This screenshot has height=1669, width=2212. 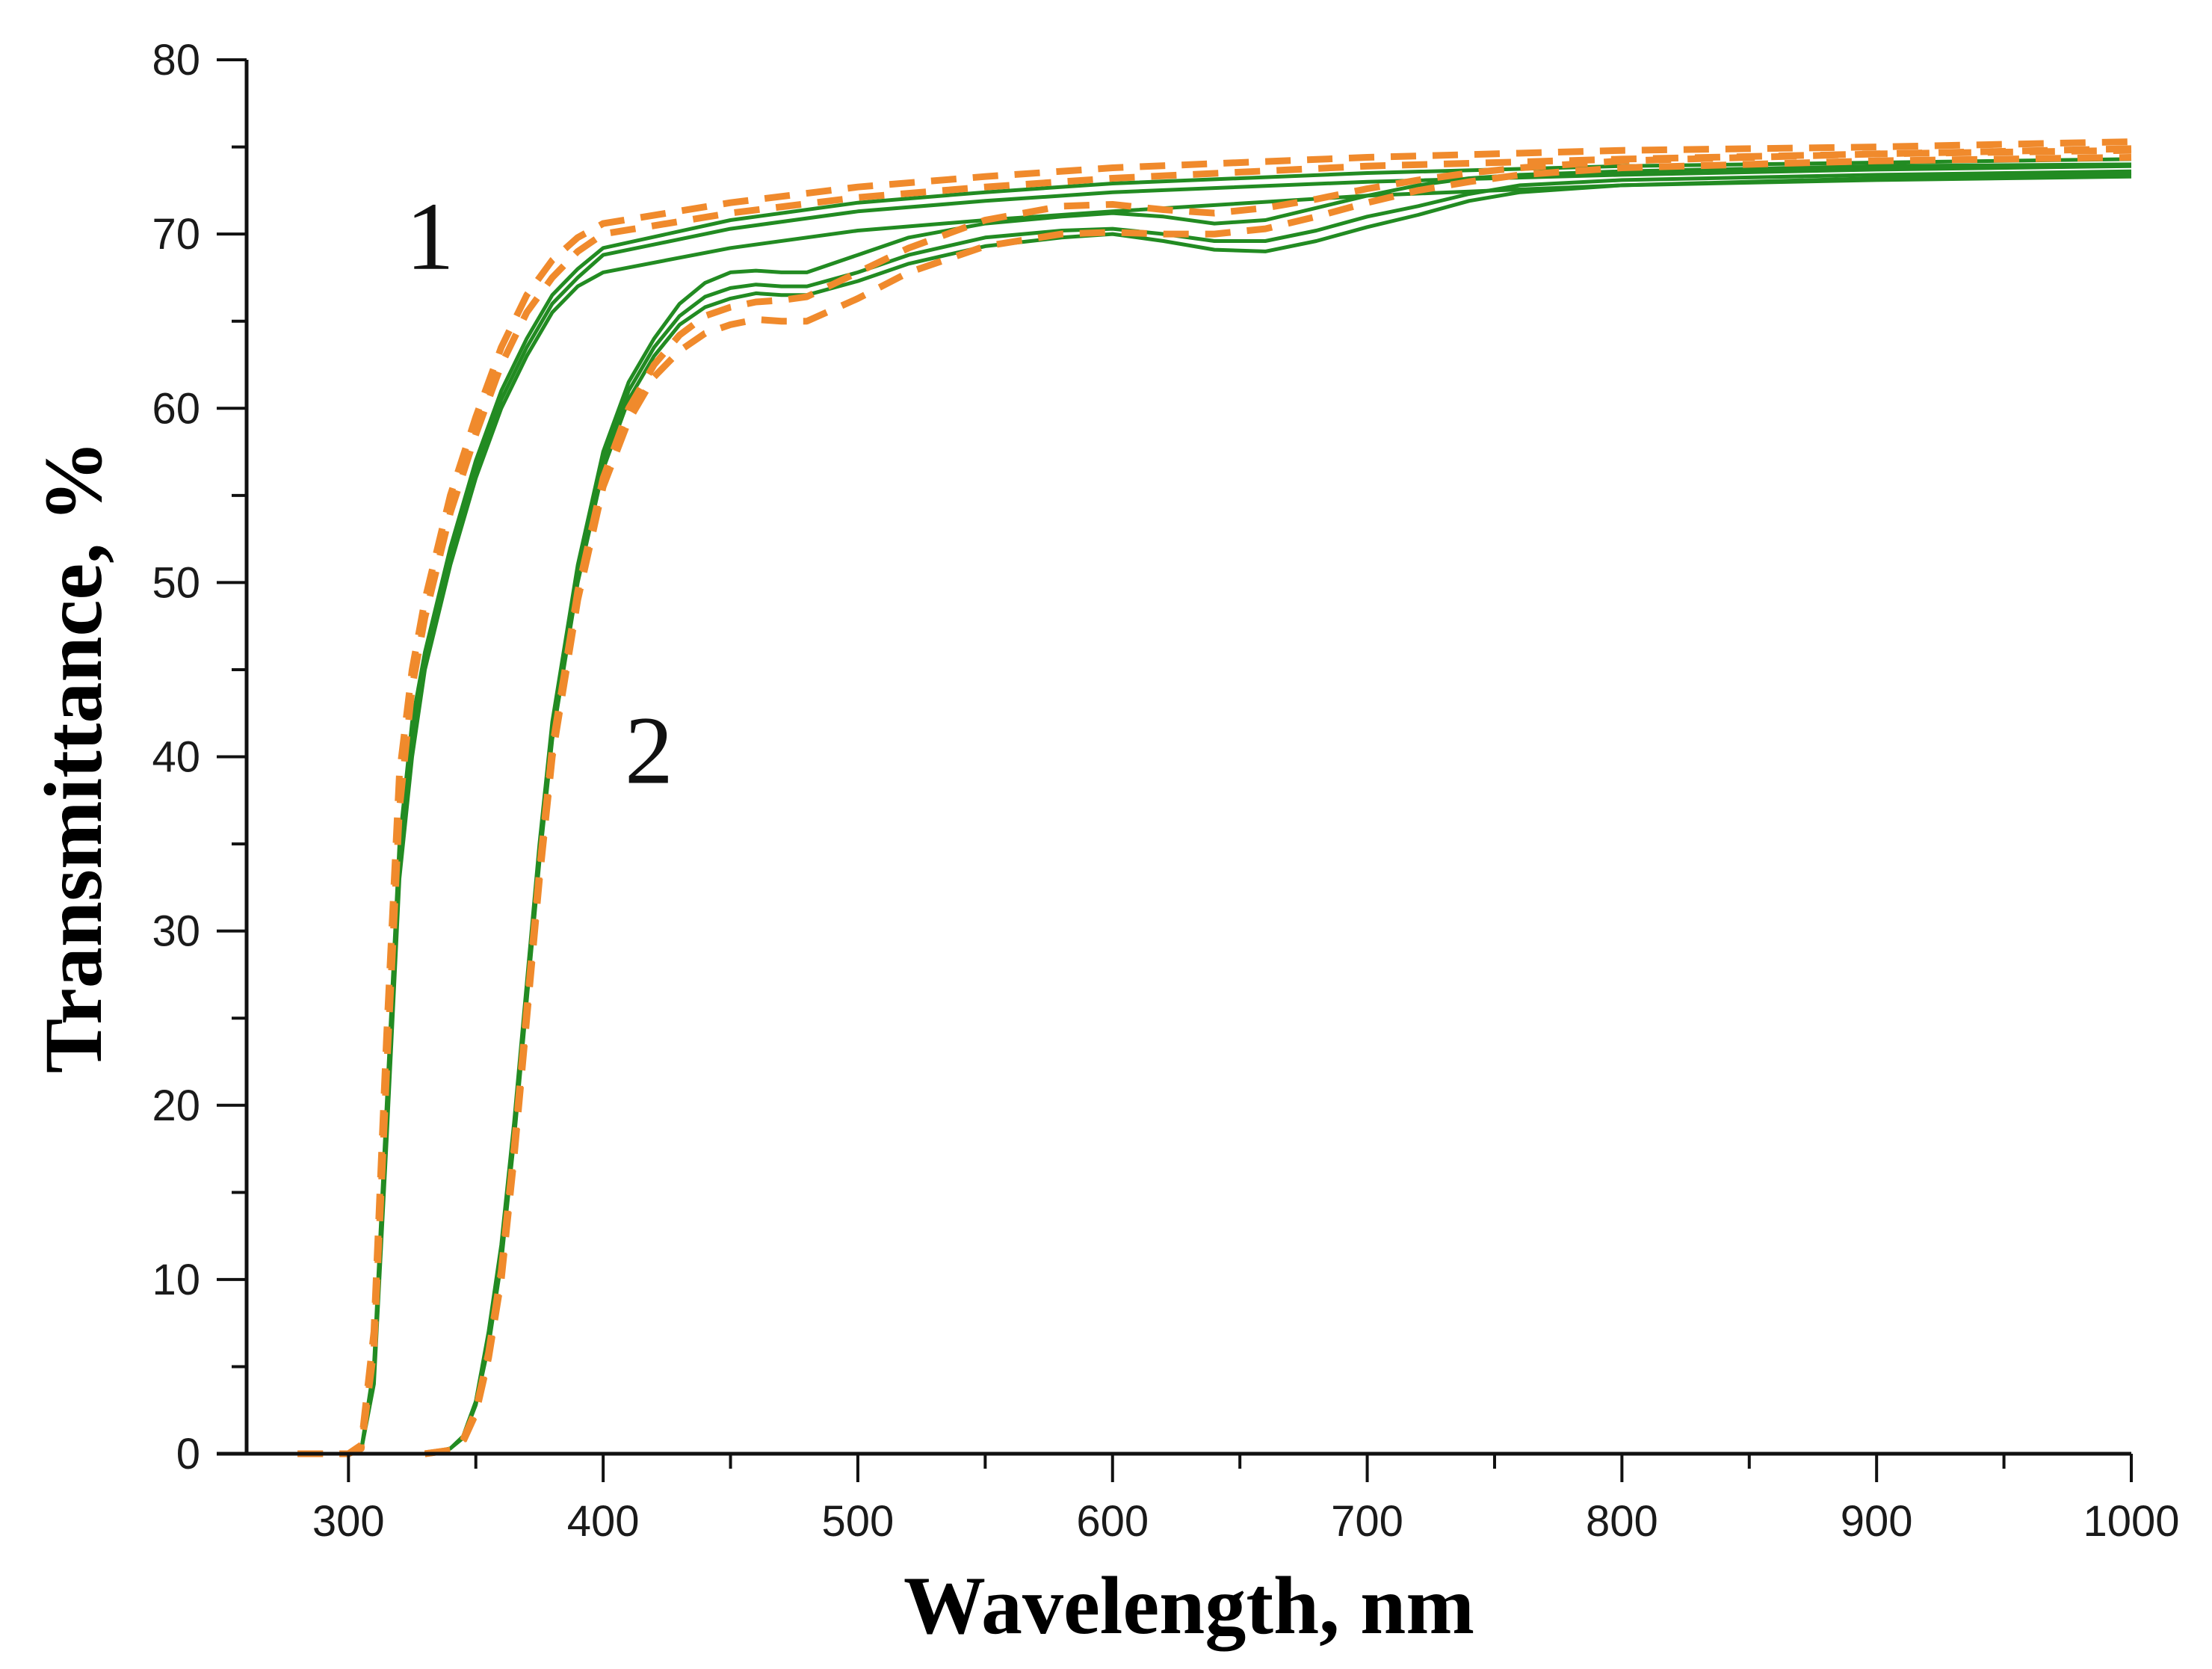 What do you see at coordinates (176, 1106) in the screenshot?
I see `y-tick-label: 20` at bounding box center [176, 1106].